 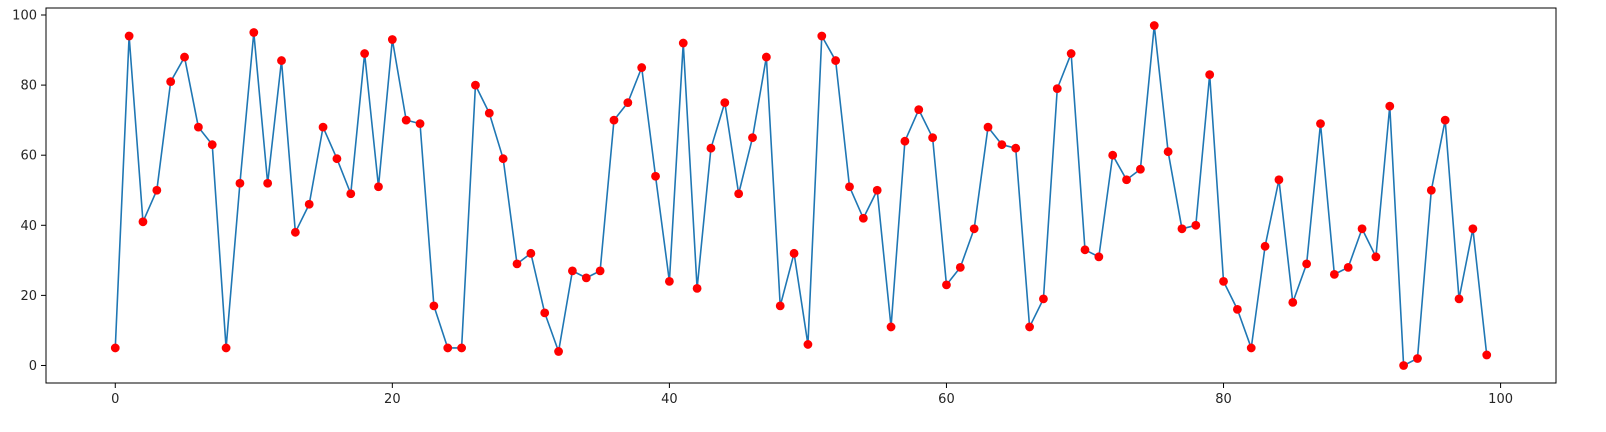 I want to click on y-tick-label-0: 0, so click(x=33, y=366).